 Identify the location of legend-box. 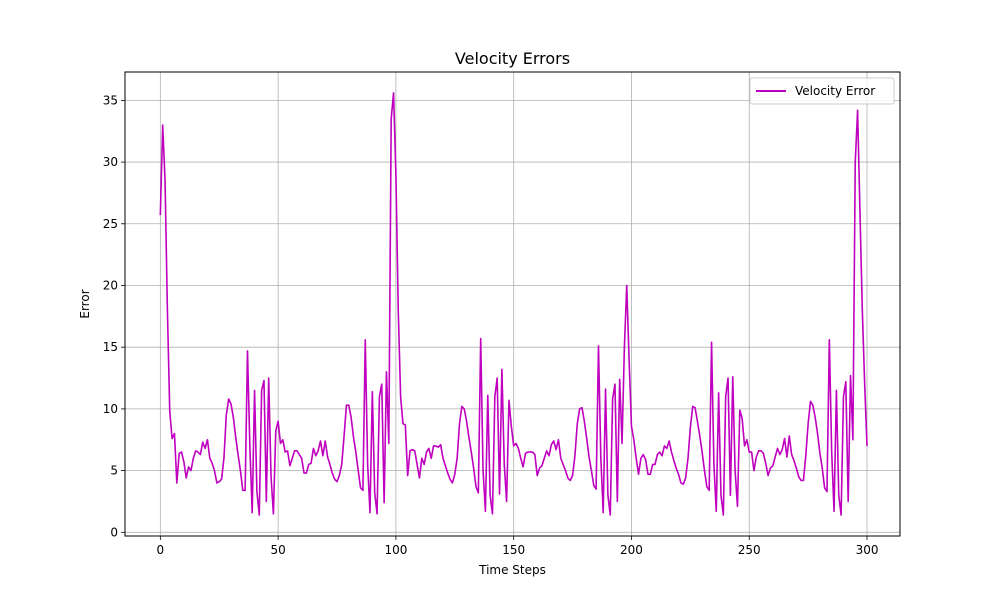
(822, 91).